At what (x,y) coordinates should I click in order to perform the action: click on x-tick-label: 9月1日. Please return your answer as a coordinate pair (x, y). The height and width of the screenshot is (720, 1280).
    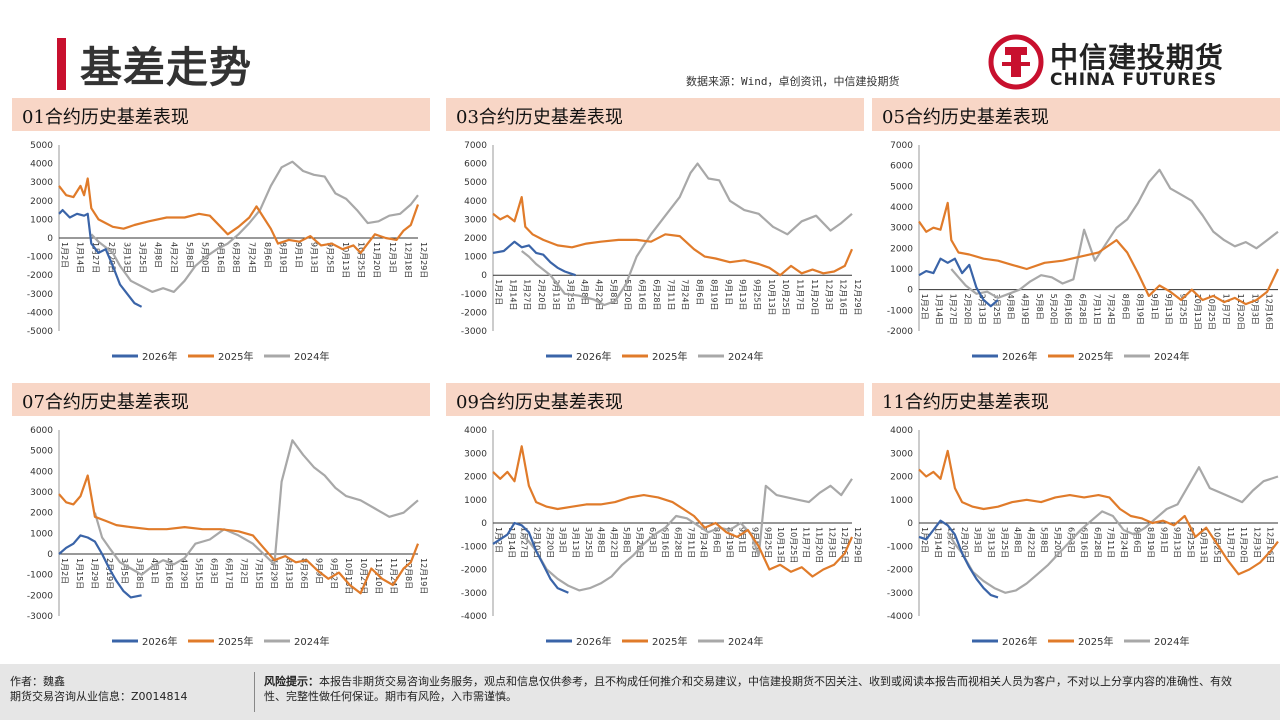
    Looking at the image, I should click on (1154, 307).